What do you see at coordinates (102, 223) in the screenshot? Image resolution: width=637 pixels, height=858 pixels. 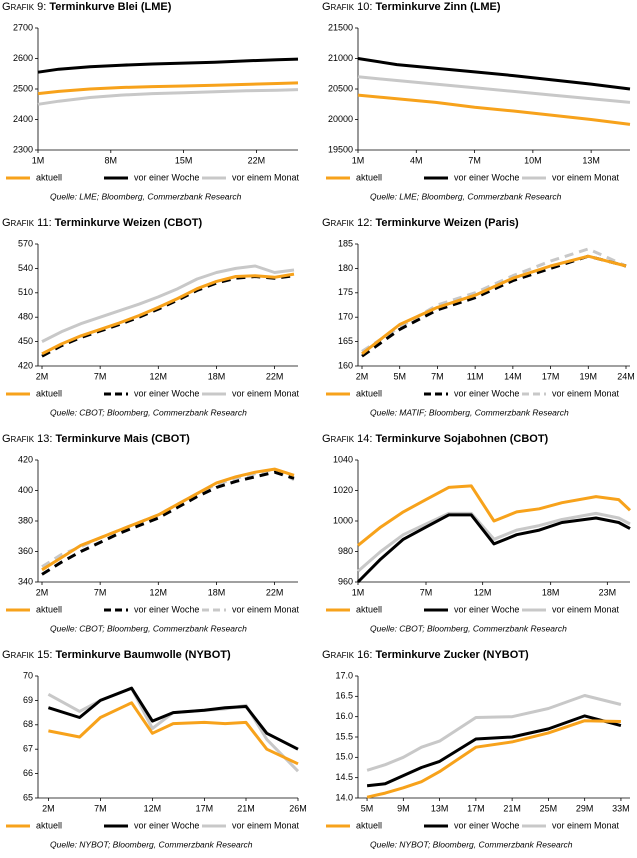 I see `chart-title: Grafik 11: Terminkurve Weizen (CBOT)` at bounding box center [102, 223].